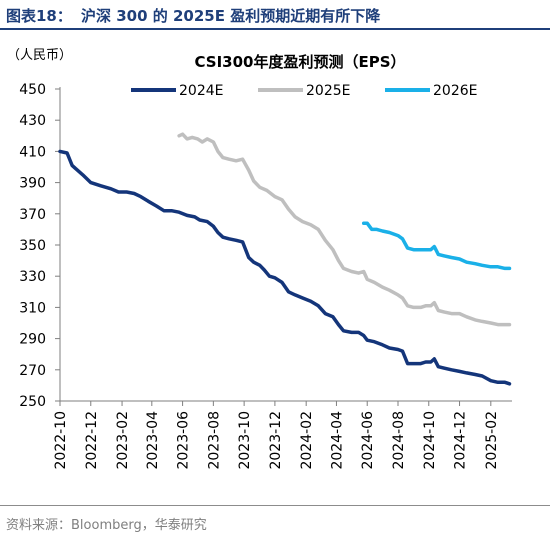  I want to click on legend-label-2024e: 2024E, so click(201, 91).